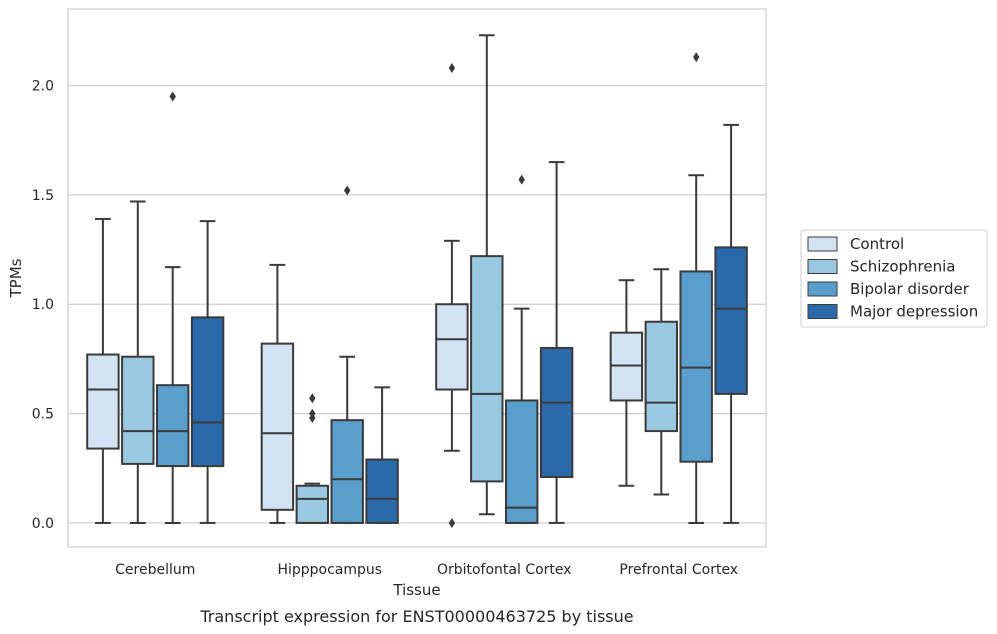 Image resolution: width=997 pixels, height=634 pixels. Describe the element at coordinates (910, 289) in the screenshot. I see `legend-entry: Bipolar disorder` at that location.